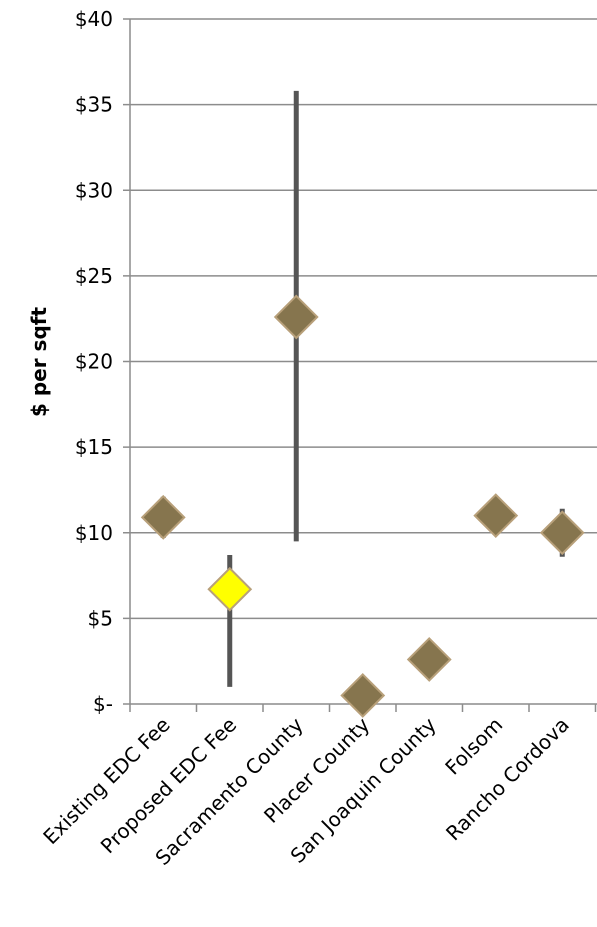  I want to click on y-tick-label: $15, so click(94, 447).